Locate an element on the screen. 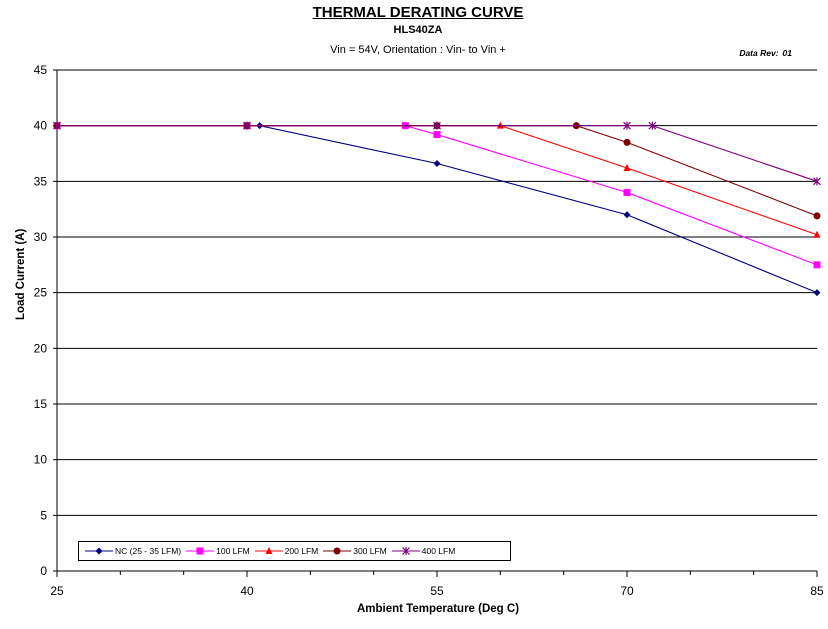 Image resolution: width=828 pixels, height=629 pixels. data-rev-value: 01 is located at coordinates (787, 53).